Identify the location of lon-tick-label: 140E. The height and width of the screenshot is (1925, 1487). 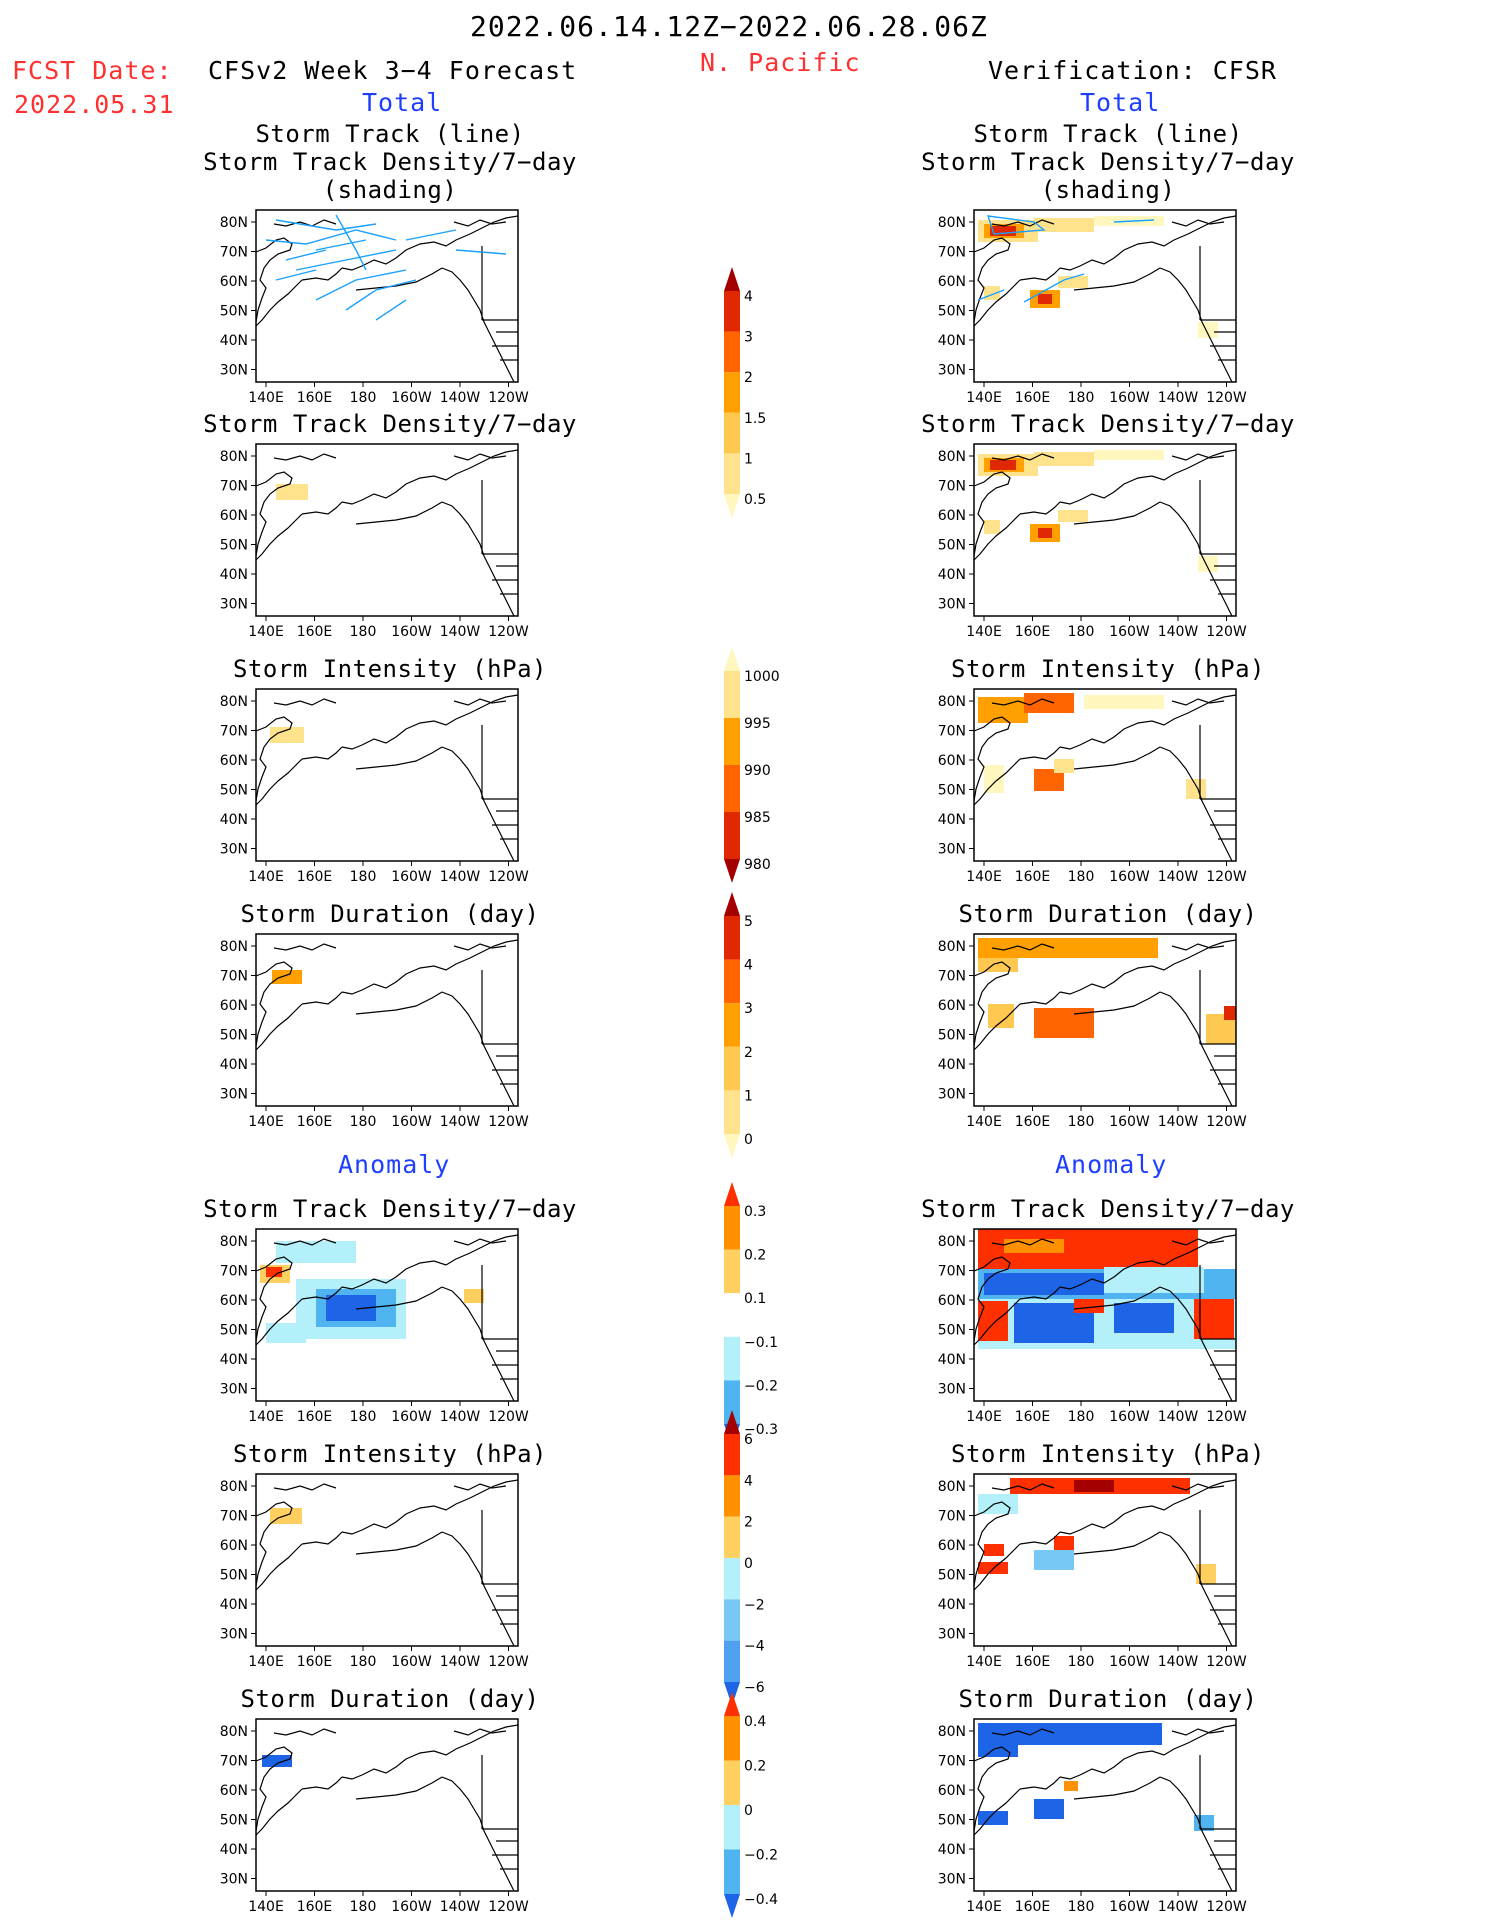
(984, 877).